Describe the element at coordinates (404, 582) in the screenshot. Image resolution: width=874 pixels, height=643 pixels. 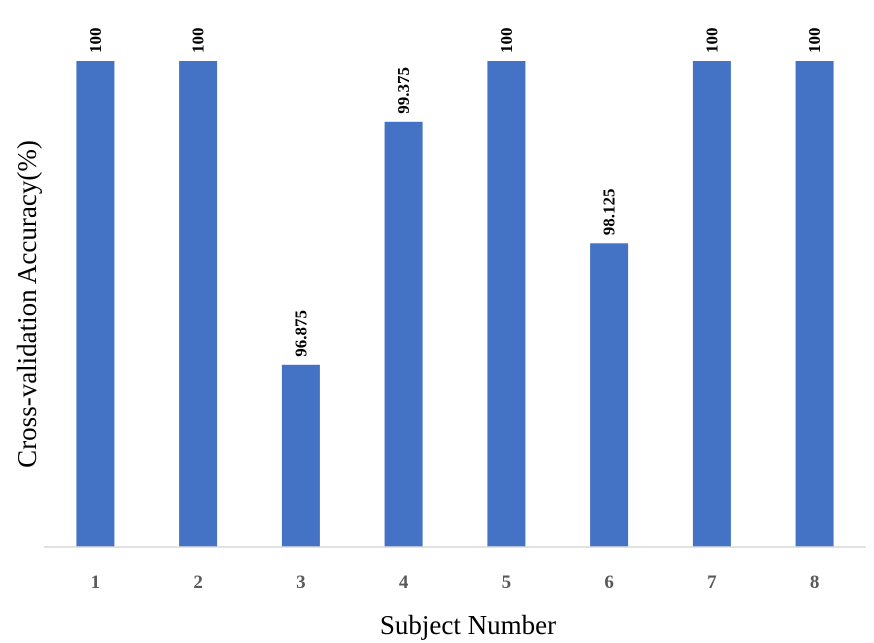
I see `x-tick-label-4: 4` at that location.